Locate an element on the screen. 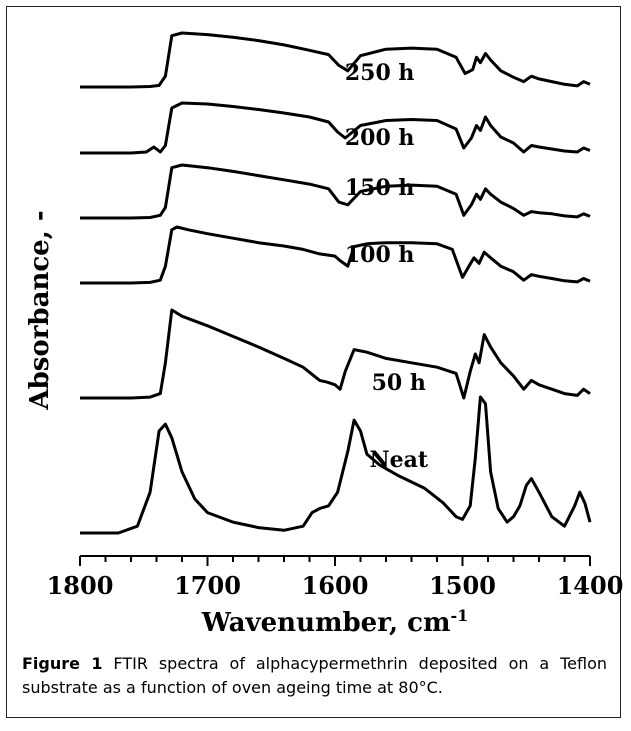 The image size is (631, 731). y-axis-label: Absorbance, - is located at coordinates (40, 310).